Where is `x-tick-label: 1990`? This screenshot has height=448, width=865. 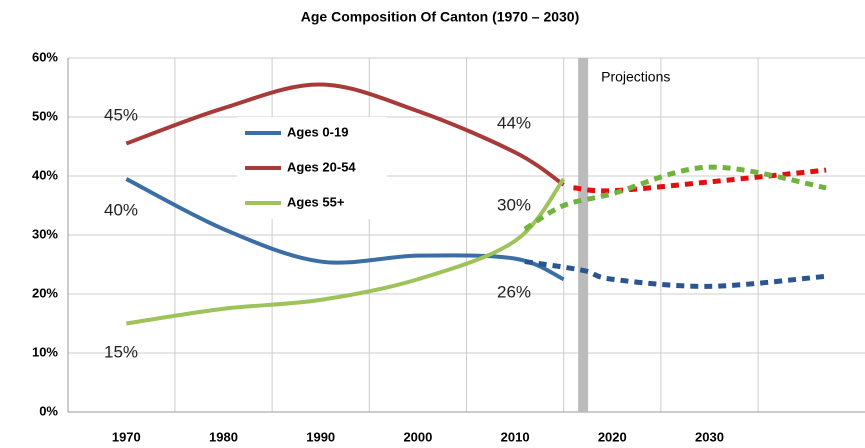
x-tick-label: 1990 is located at coordinates (320, 436).